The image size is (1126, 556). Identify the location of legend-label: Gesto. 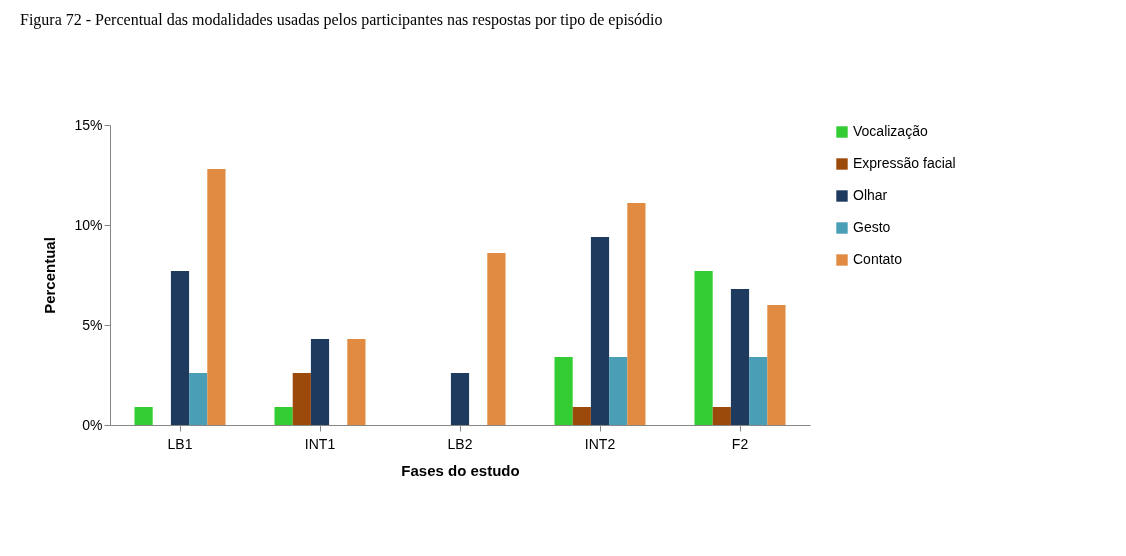
(872, 227).